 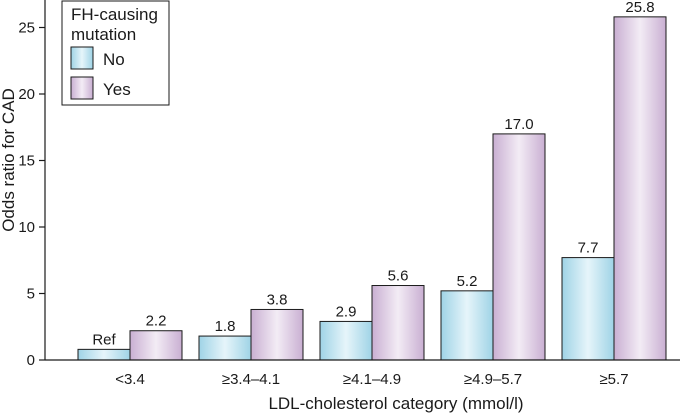 What do you see at coordinates (26, 94) in the screenshot?
I see `y-tick-label: 20` at bounding box center [26, 94].